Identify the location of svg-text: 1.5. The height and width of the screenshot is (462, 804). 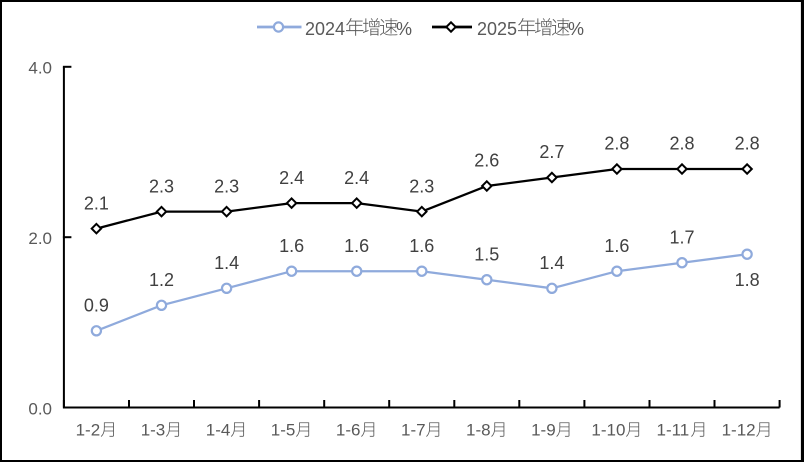
(486, 254).